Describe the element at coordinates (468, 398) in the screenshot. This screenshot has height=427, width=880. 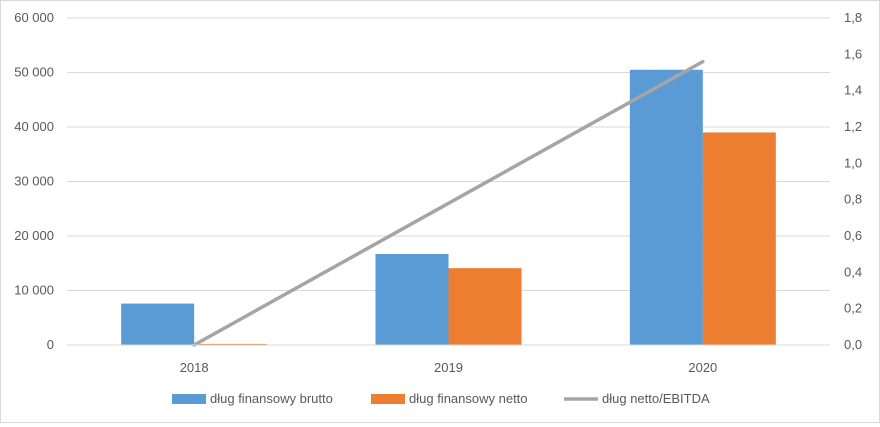
I see `legend-label: dług finansowy netto` at that location.